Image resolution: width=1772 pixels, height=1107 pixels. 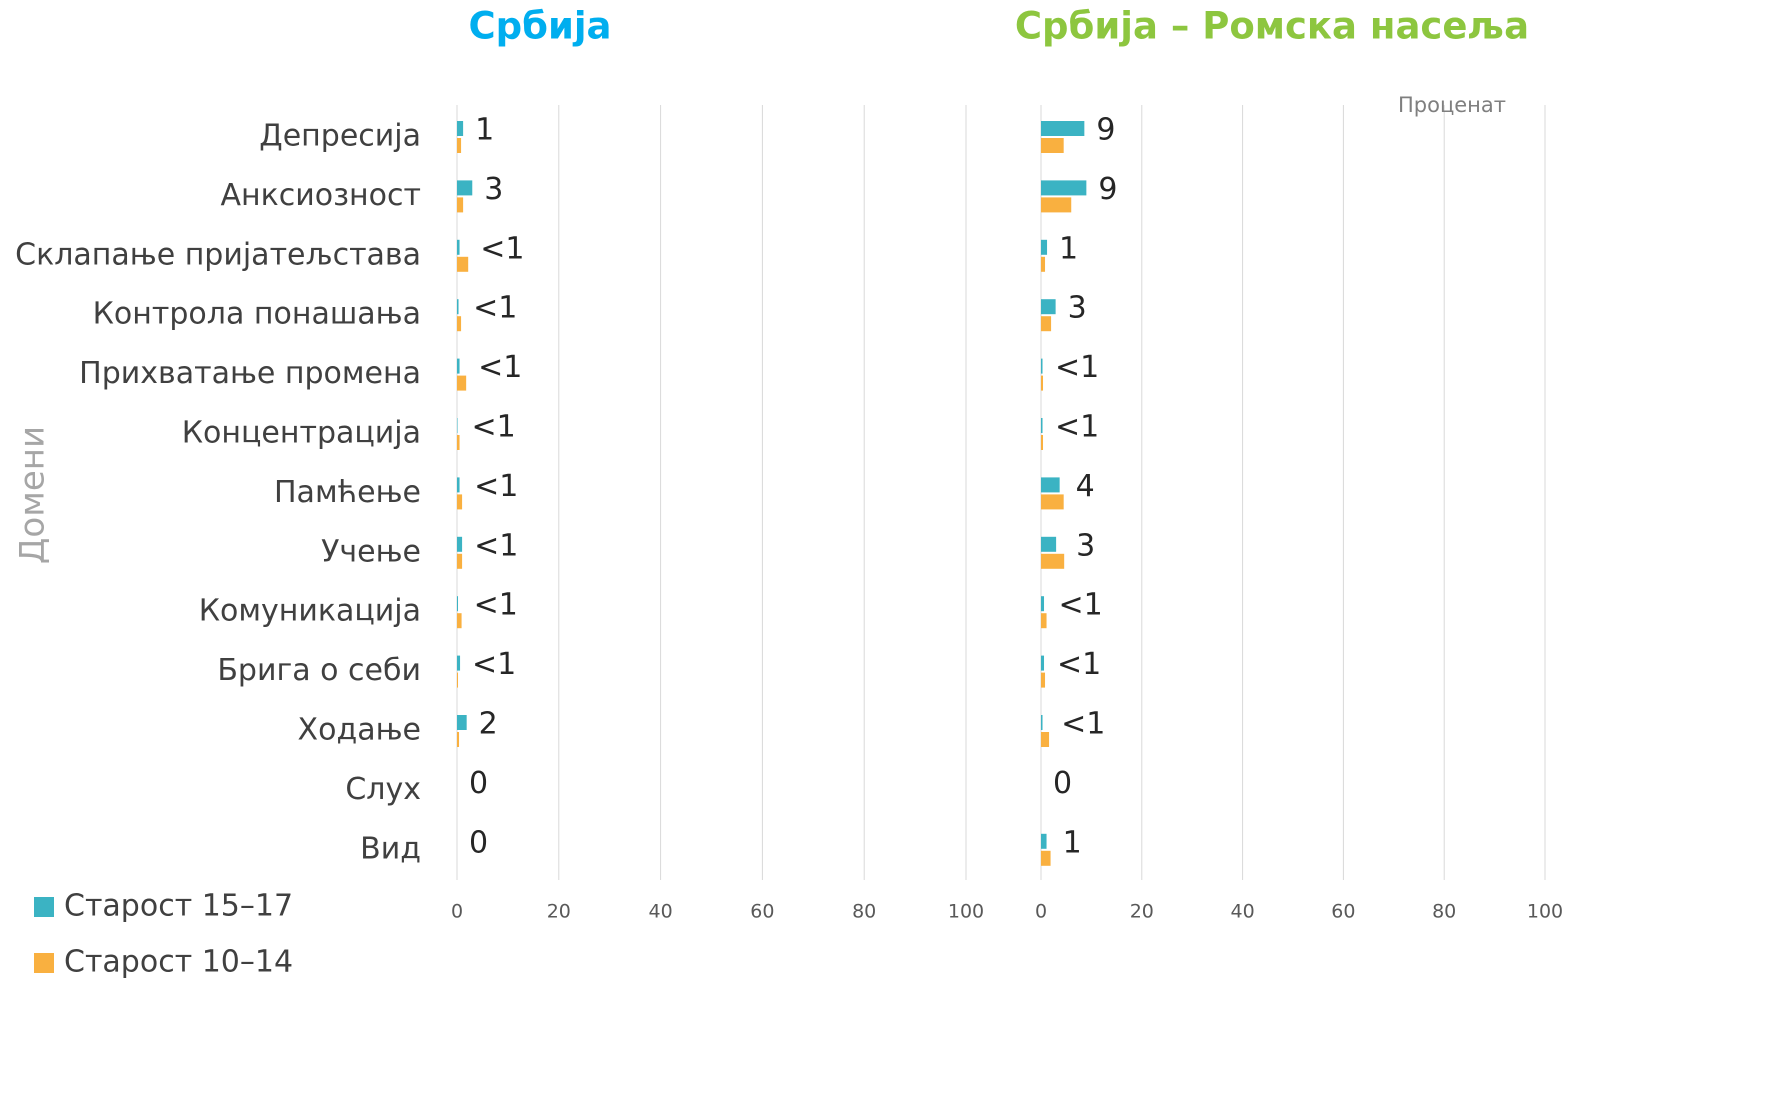 I want to click on category-label: Вид, so click(x=390, y=848).